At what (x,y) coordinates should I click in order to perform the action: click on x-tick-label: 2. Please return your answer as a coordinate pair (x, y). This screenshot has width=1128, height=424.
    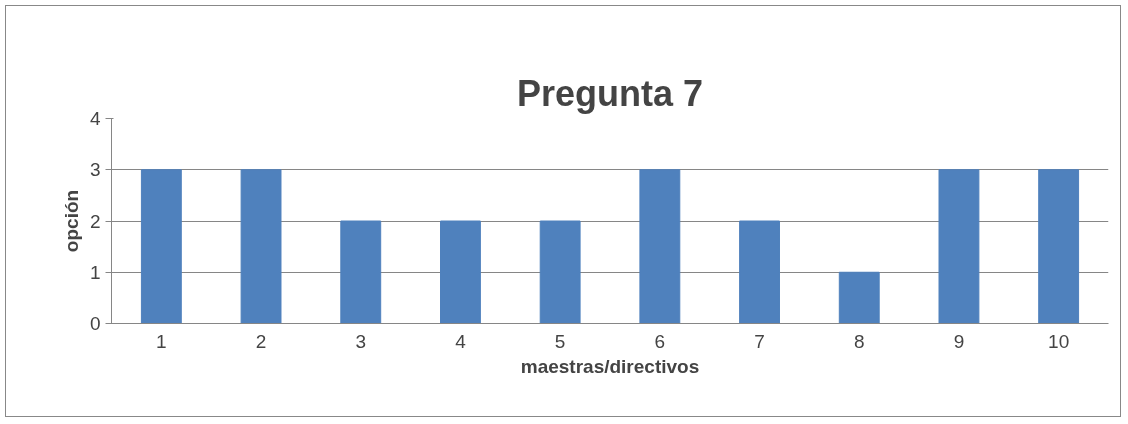
    Looking at the image, I should click on (261, 341).